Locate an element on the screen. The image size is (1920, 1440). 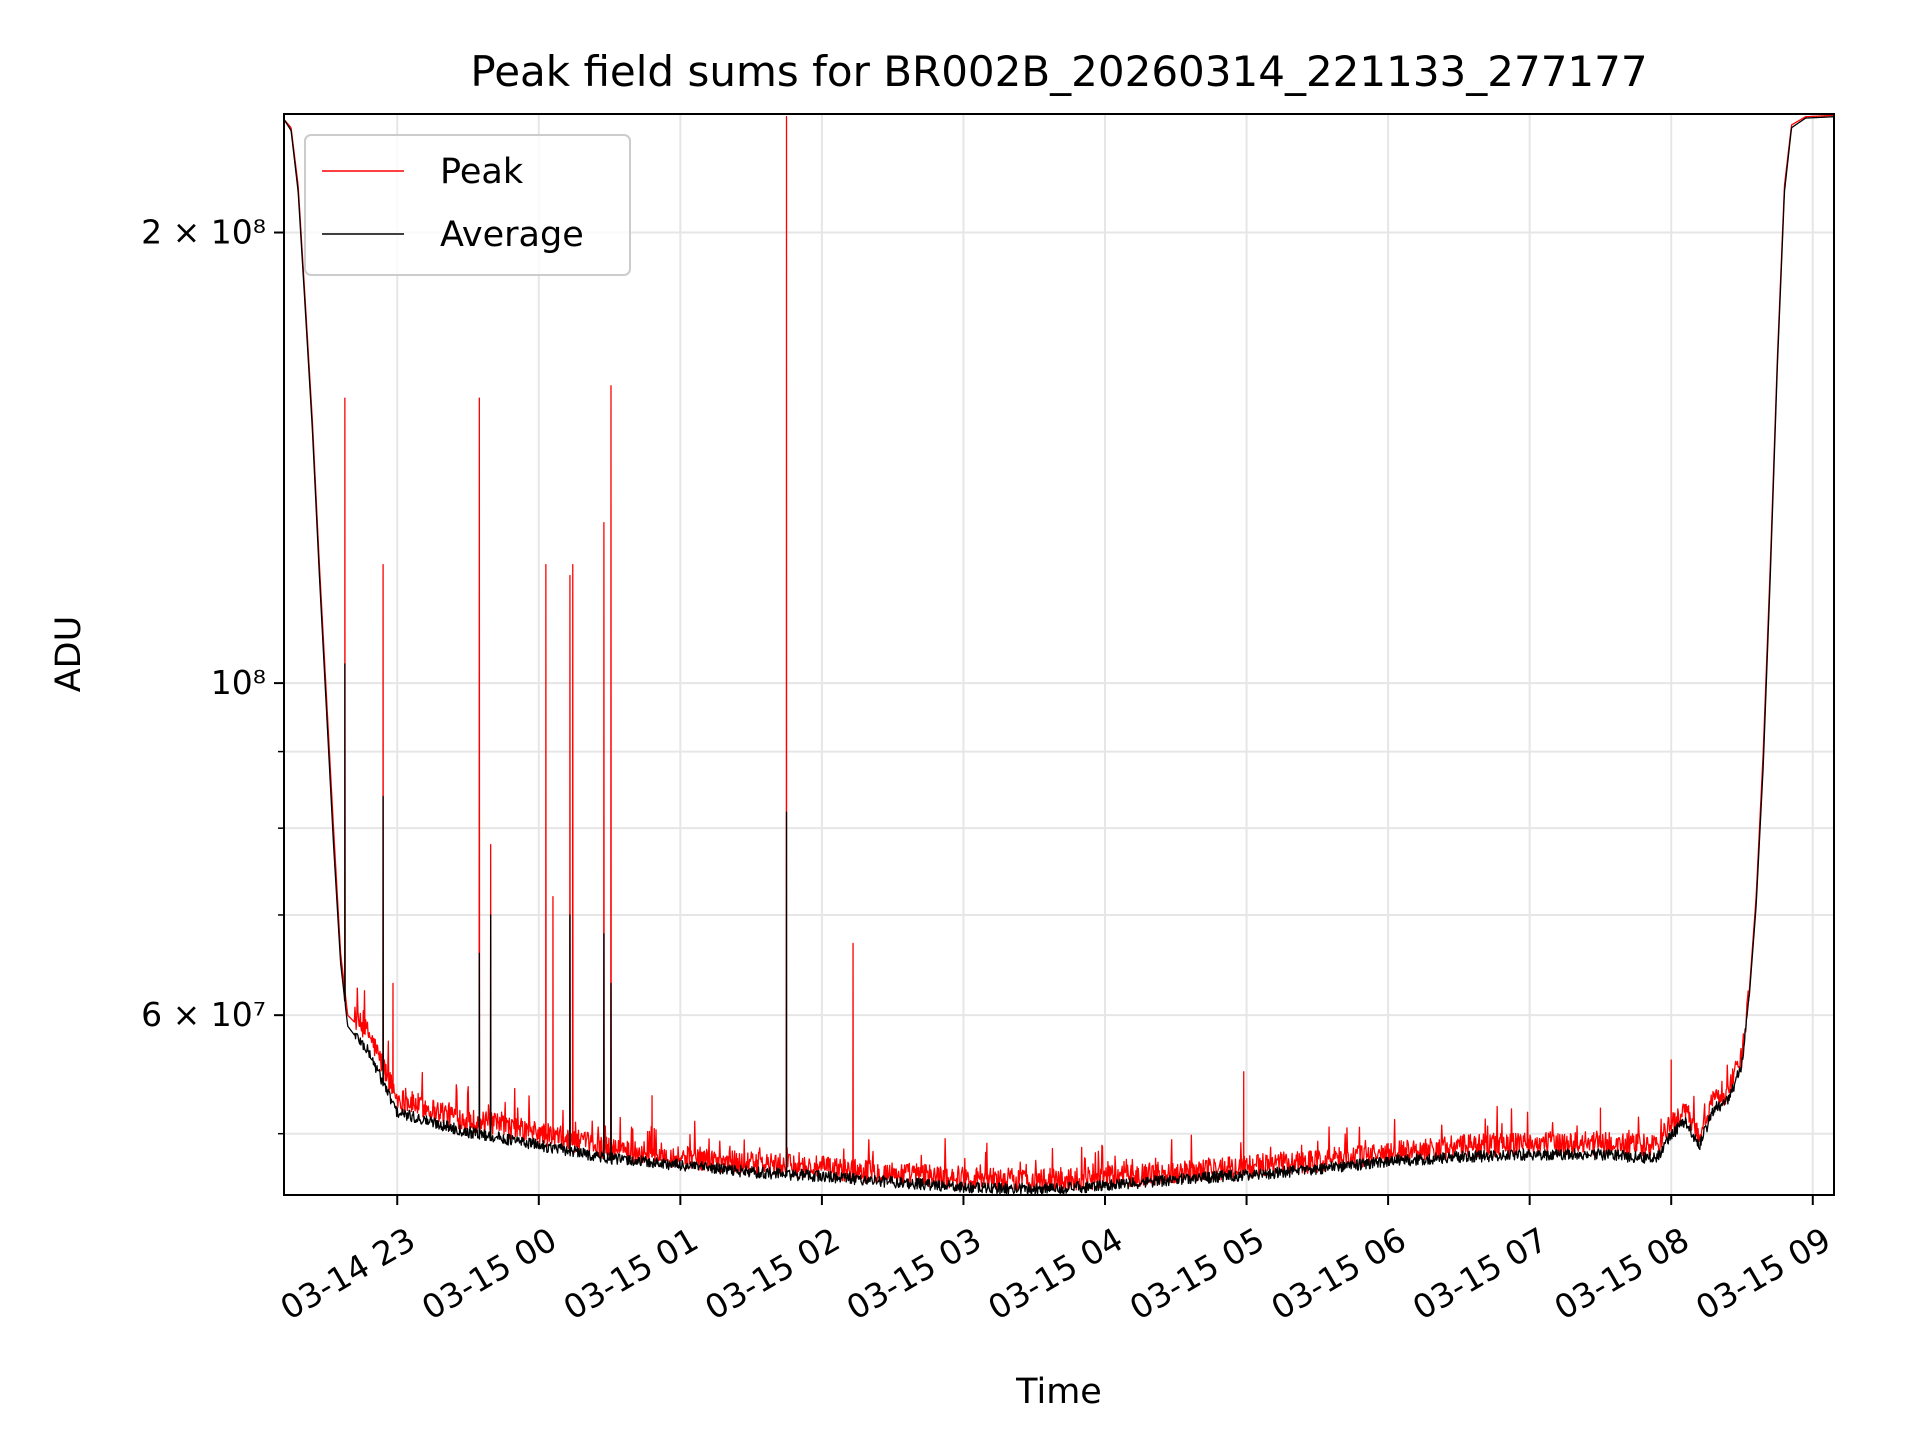
legend: Peak Average is located at coordinates (467, 205).